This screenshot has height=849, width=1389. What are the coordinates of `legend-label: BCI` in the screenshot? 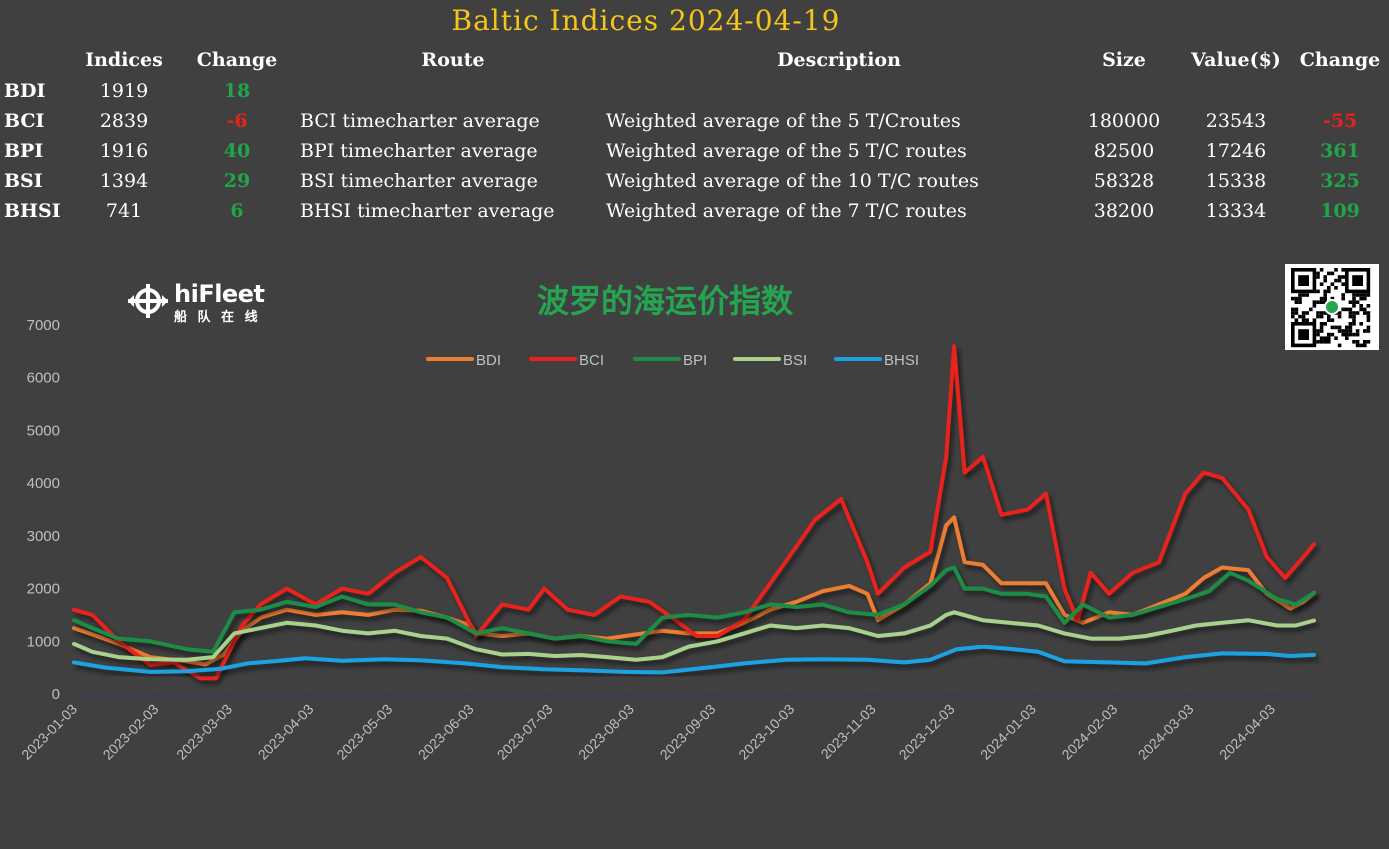 It's located at (591, 360).